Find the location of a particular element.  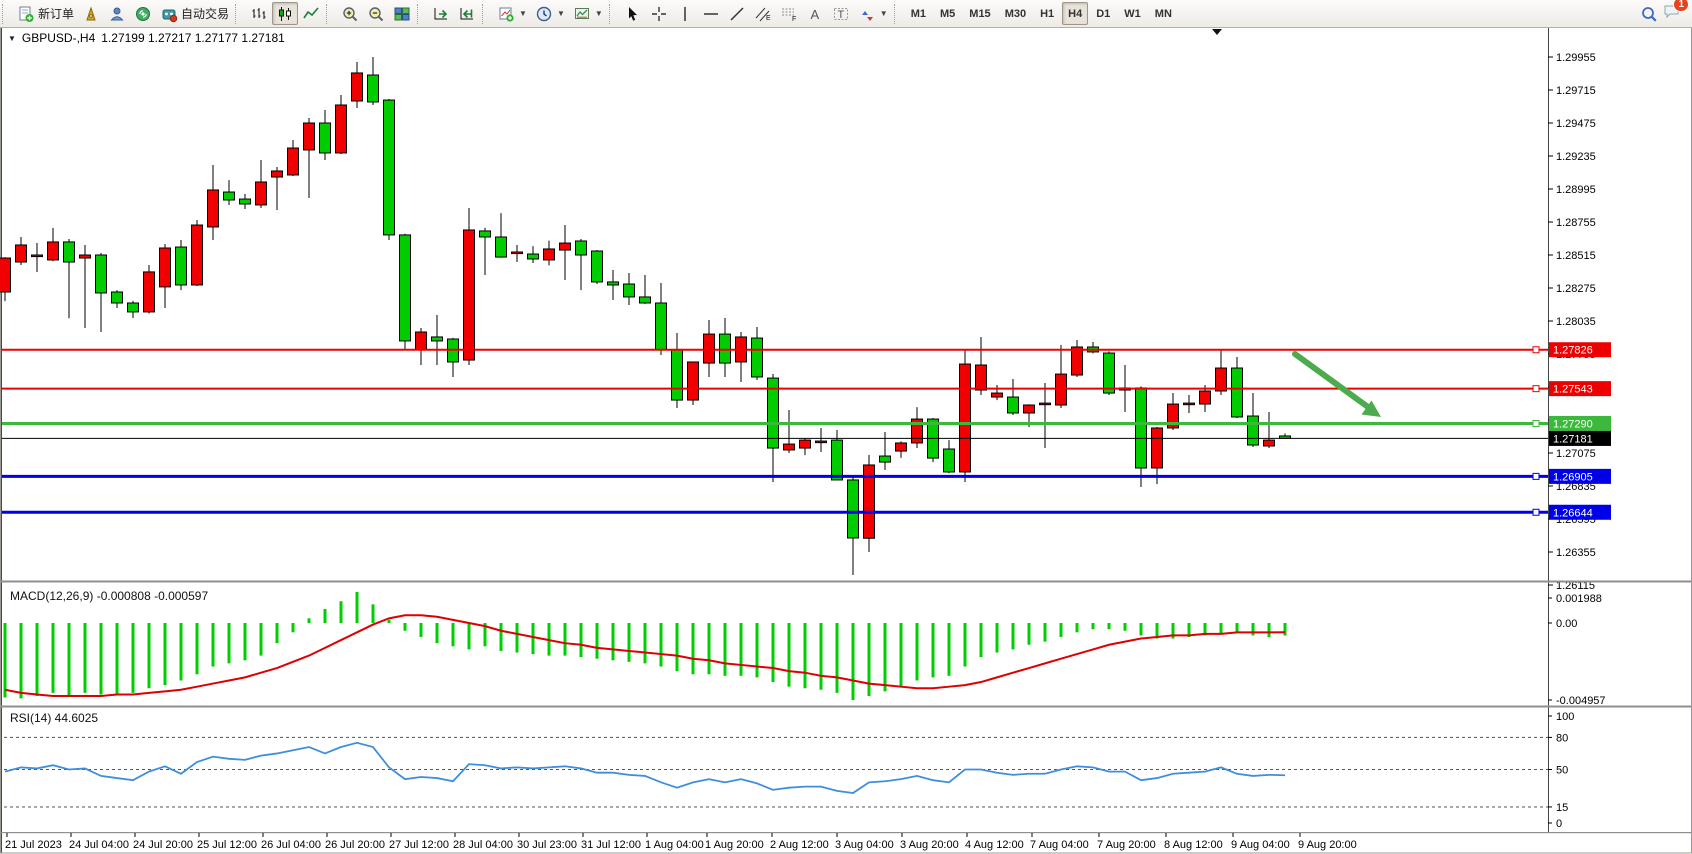

equidistant-channel-button: E is located at coordinates (763, 13).